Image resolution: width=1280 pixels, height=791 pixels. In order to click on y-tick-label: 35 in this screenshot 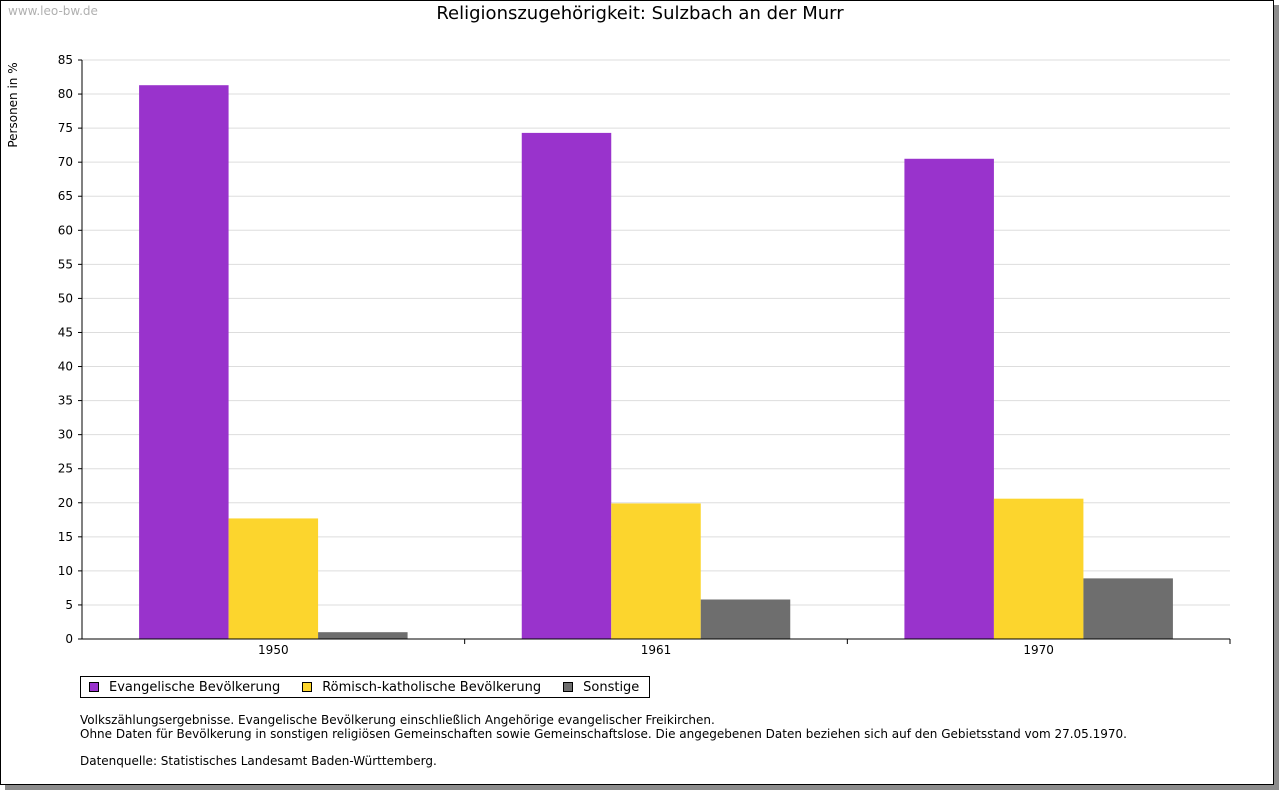, I will do `click(65, 401)`.